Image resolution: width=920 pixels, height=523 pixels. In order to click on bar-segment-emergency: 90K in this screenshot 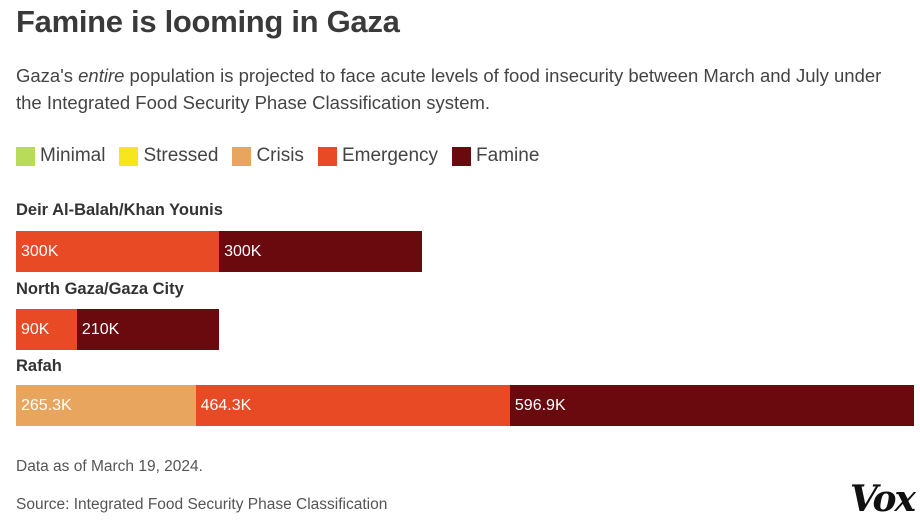, I will do `click(46, 329)`.